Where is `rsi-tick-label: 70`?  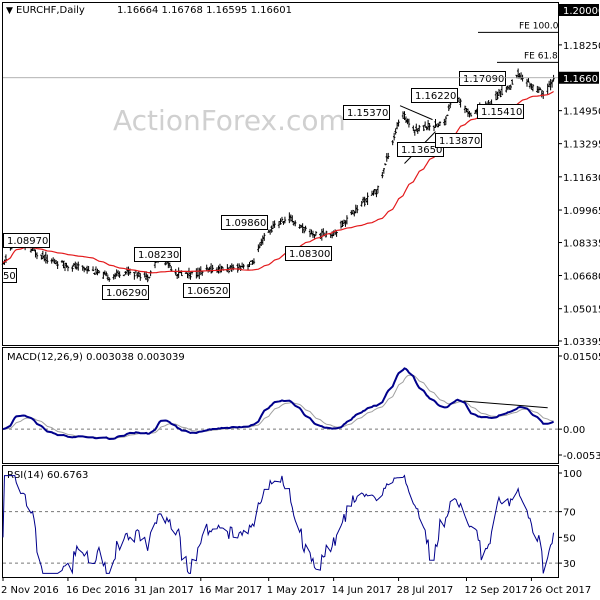 rsi-tick-label: 70 is located at coordinates (569, 513).